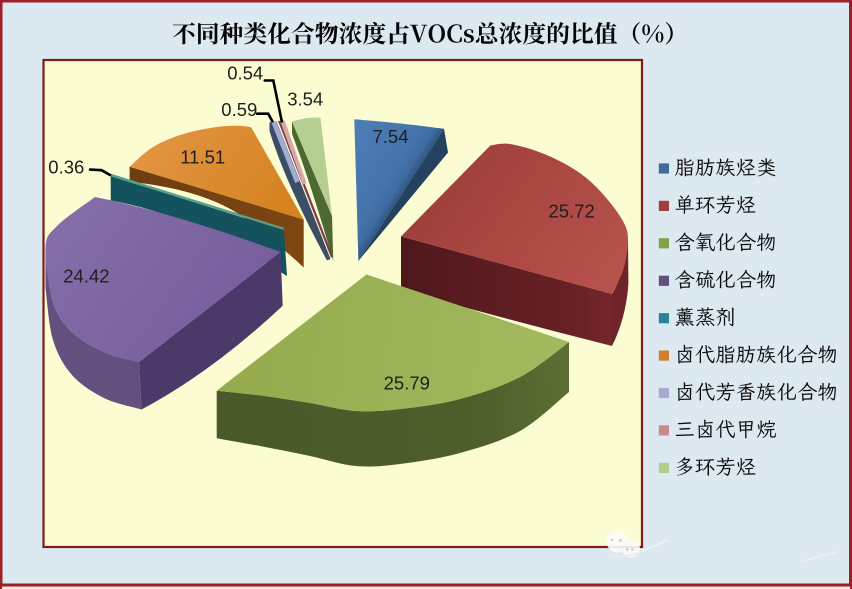 Image resolution: width=852 pixels, height=589 pixels. What do you see at coordinates (571, 211) in the screenshot?
I see `svg-text: 25.72` at bounding box center [571, 211].